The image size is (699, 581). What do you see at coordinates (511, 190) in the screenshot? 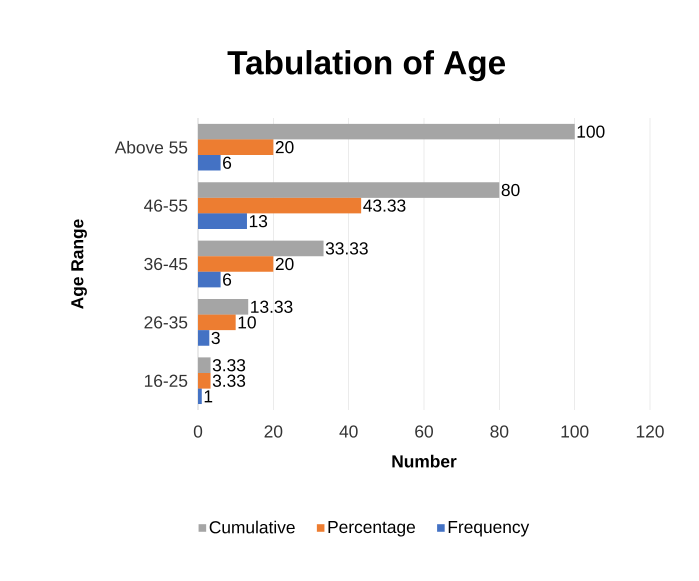
I see `data-label: 80` at bounding box center [511, 190].